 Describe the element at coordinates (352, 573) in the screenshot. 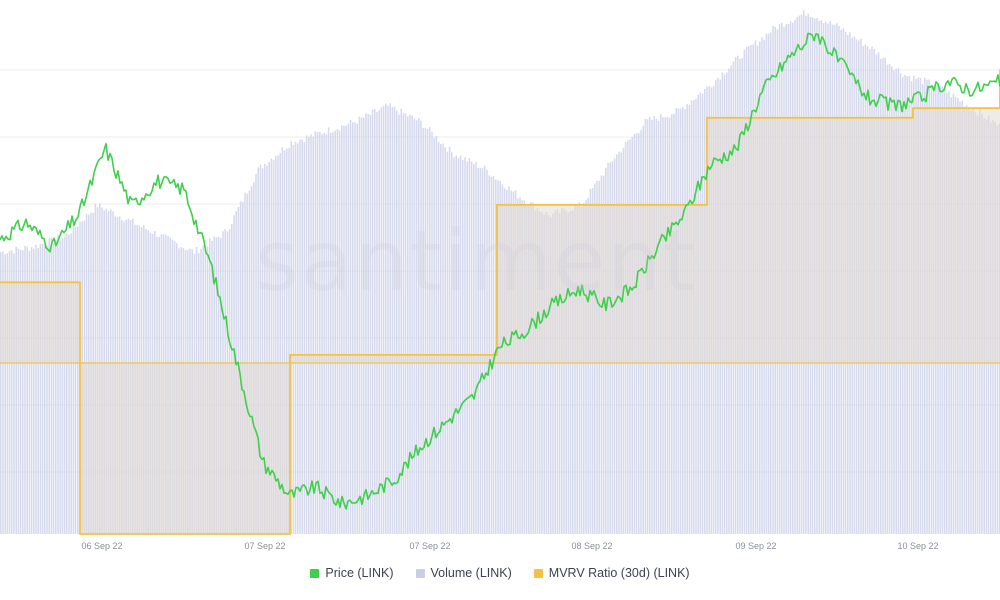

I see `legend-item-price: Price (LINK)` at that location.